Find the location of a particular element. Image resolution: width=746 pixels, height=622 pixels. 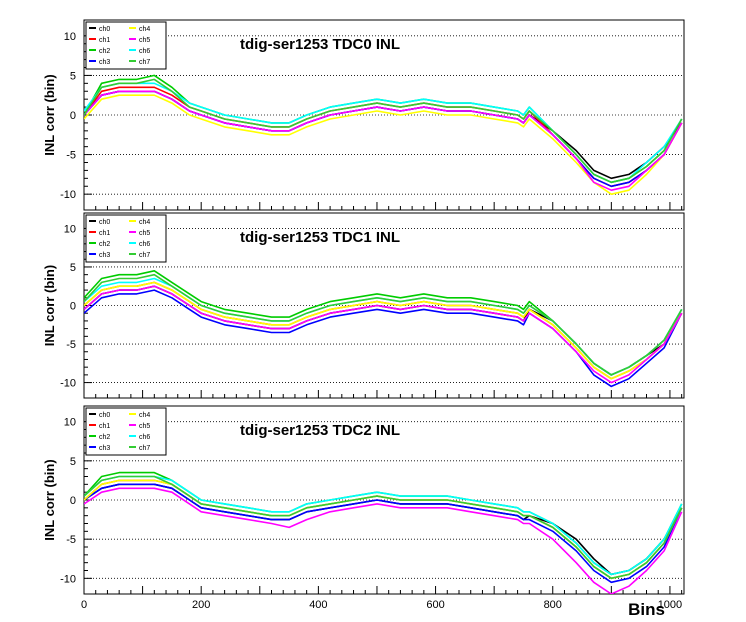

series-ch6 is located at coordinates (383, 525).